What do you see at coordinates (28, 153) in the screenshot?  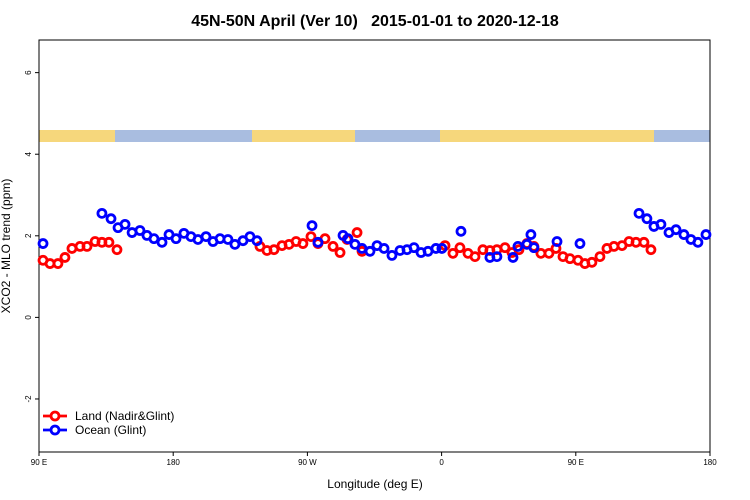 I see `y-tick-label: 4` at bounding box center [28, 153].